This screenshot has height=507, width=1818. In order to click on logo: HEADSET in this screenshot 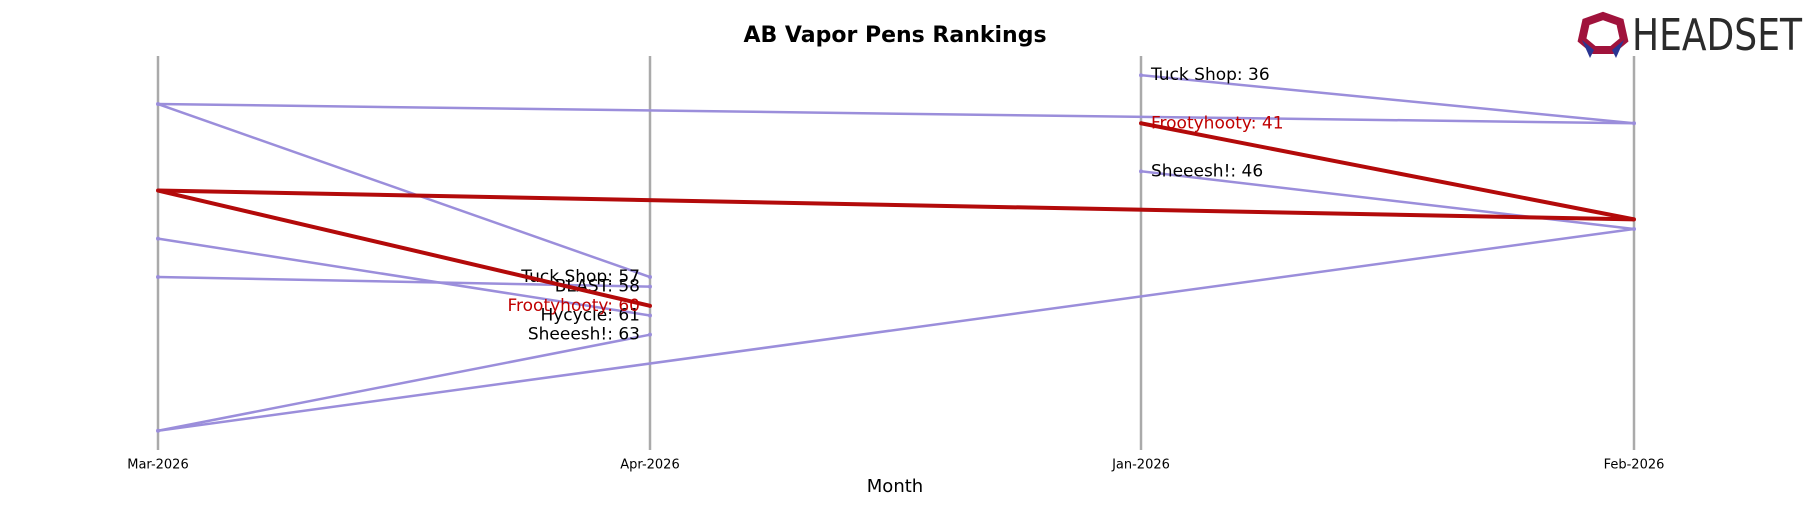, I will do `click(1689, 35)`.